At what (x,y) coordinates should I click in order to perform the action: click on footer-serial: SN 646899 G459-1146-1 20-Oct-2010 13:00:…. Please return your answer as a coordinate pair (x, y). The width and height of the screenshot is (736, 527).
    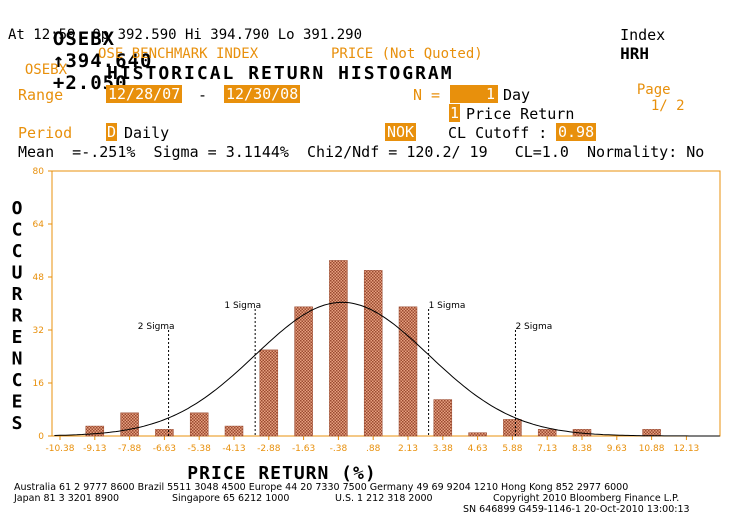
    Looking at the image, I should click on (576, 509).